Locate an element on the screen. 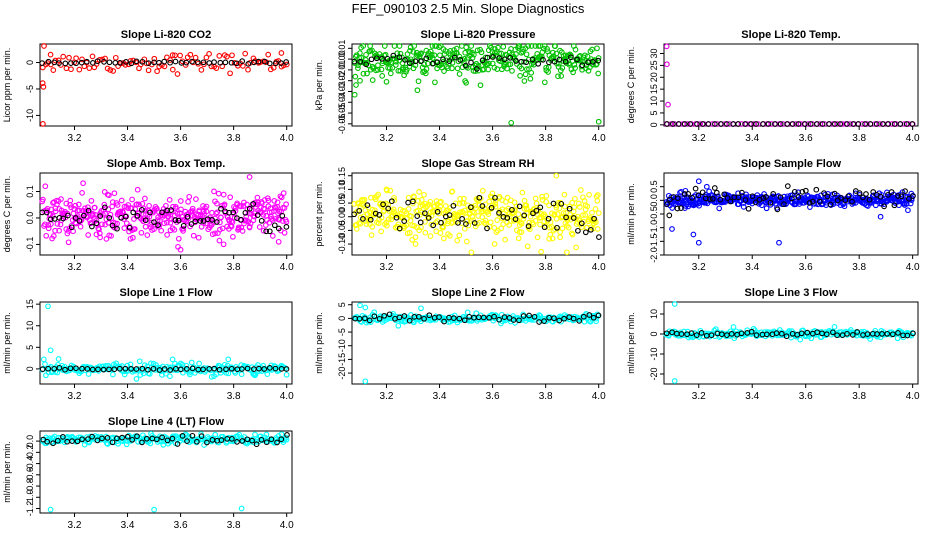 This screenshot has width=936, height=540. y-tick-label: 0.1 is located at coordinates (30, 191).